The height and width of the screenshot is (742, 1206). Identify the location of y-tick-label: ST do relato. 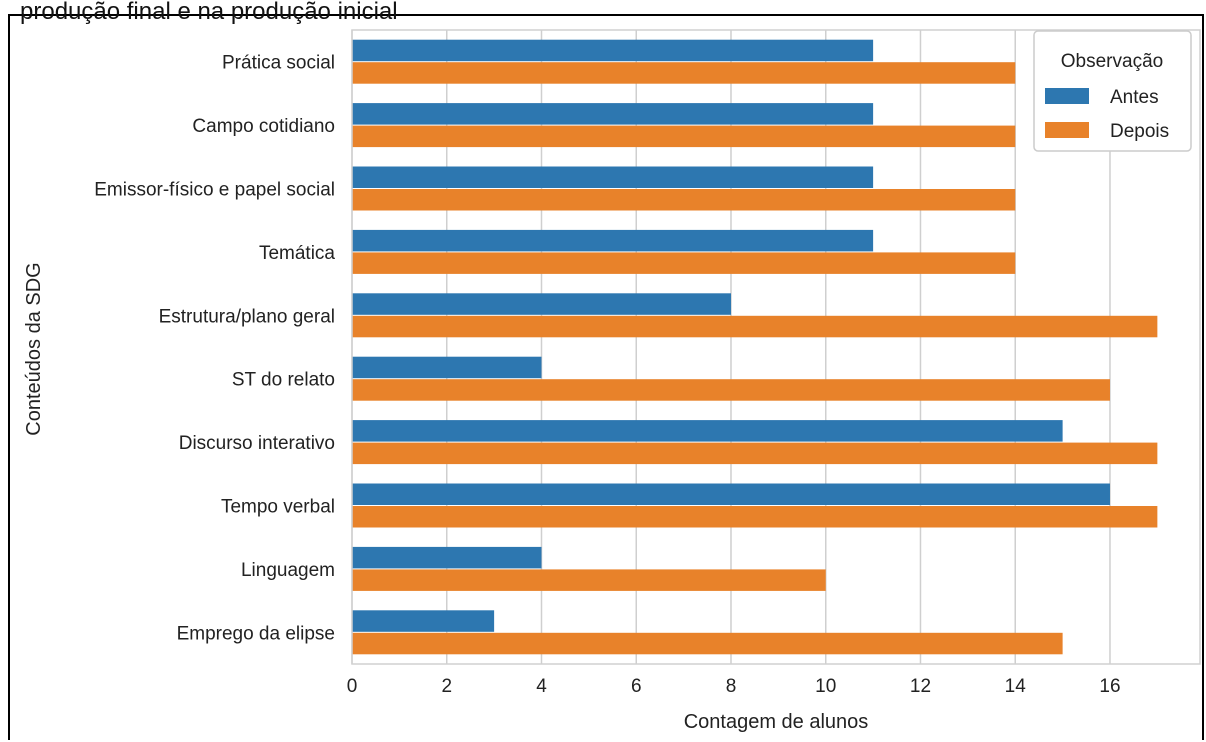
(283, 380).